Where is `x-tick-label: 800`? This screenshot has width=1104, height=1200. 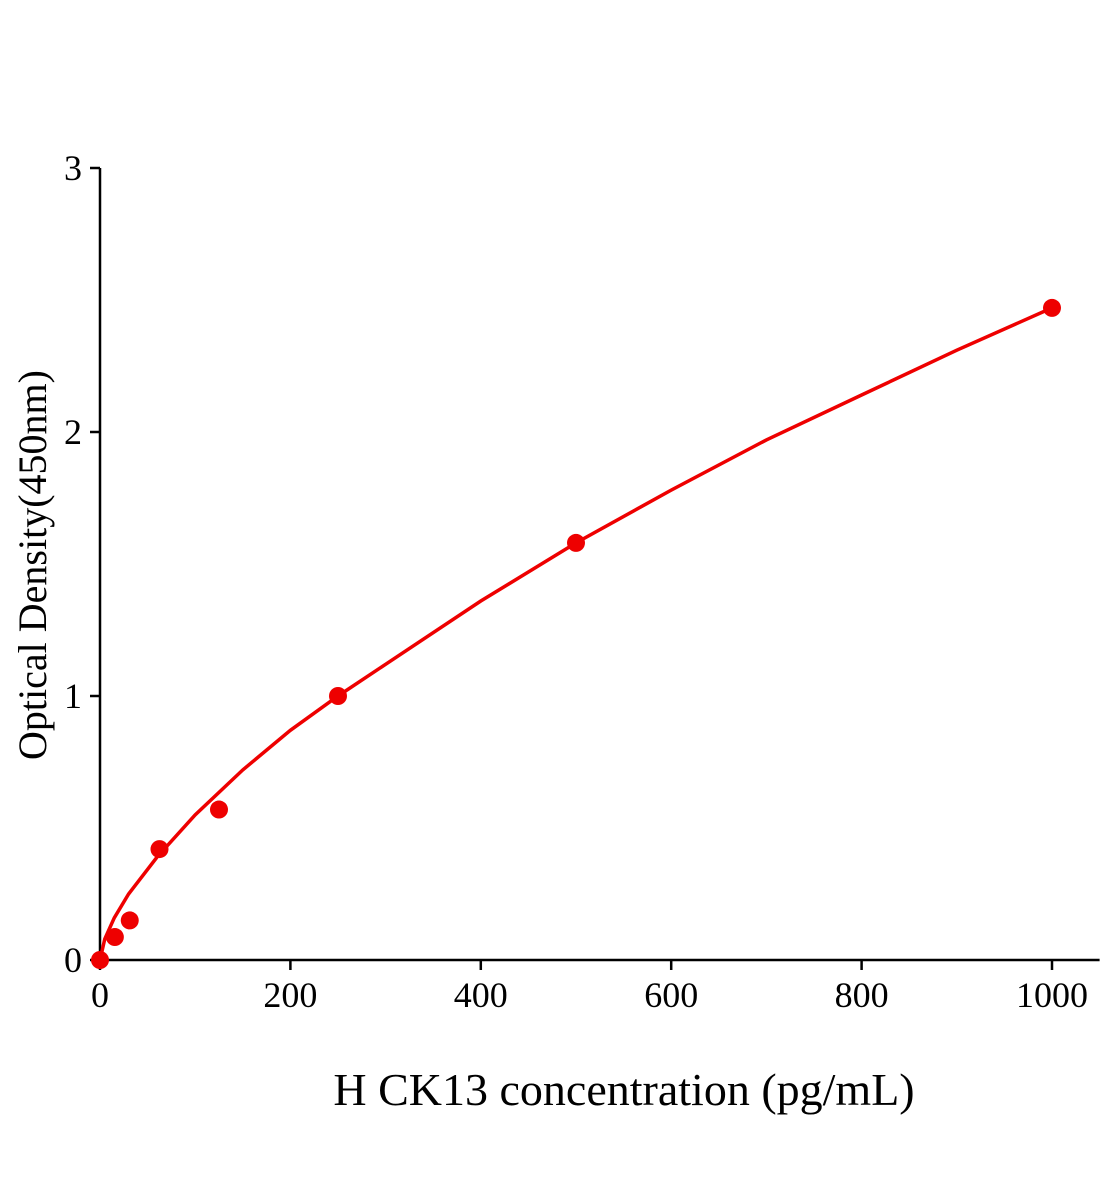 x-tick-label: 800 is located at coordinates (862, 995).